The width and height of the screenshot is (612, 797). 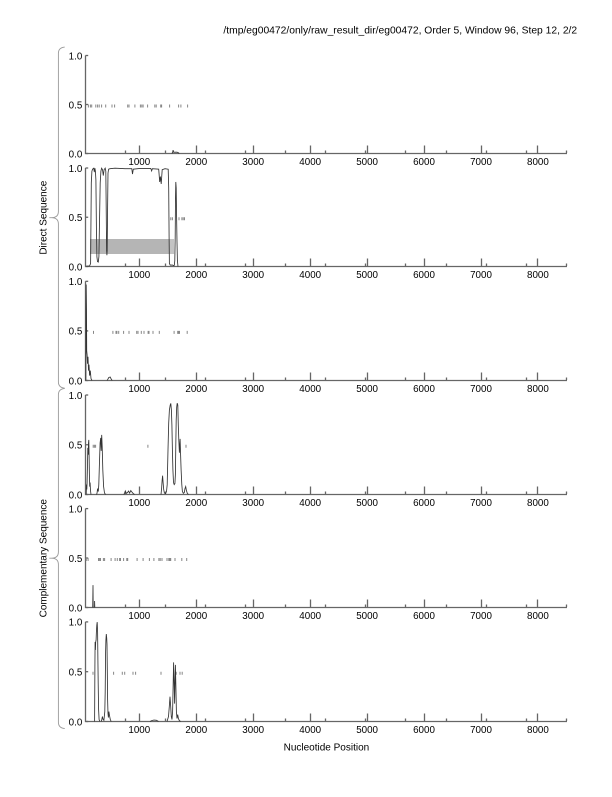 What do you see at coordinates (44, 217) in the screenshot?
I see `svg-text: Direct Sequence` at bounding box center [44, 217].